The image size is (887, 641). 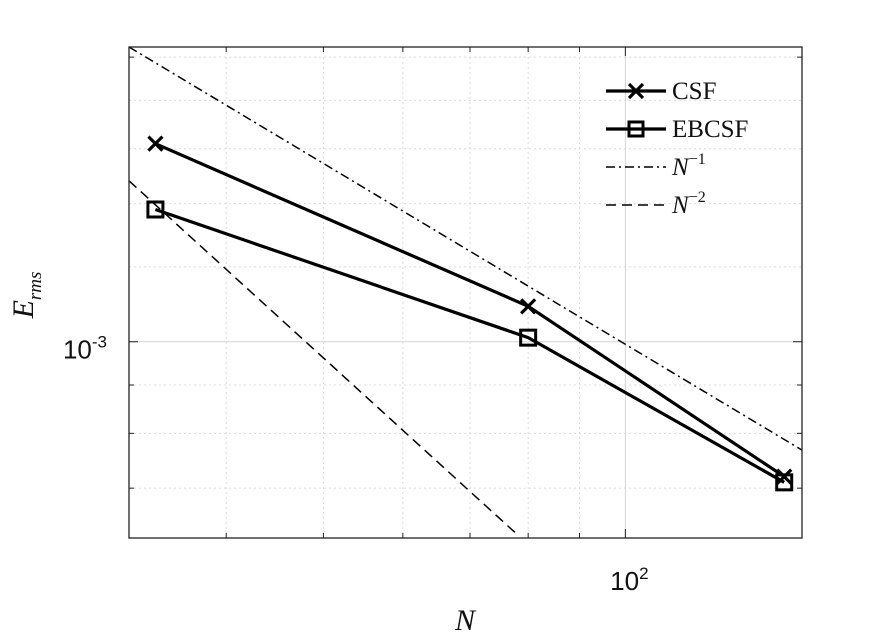 I want to click on xtick-label-0: 102, so click(x=629, y=580).